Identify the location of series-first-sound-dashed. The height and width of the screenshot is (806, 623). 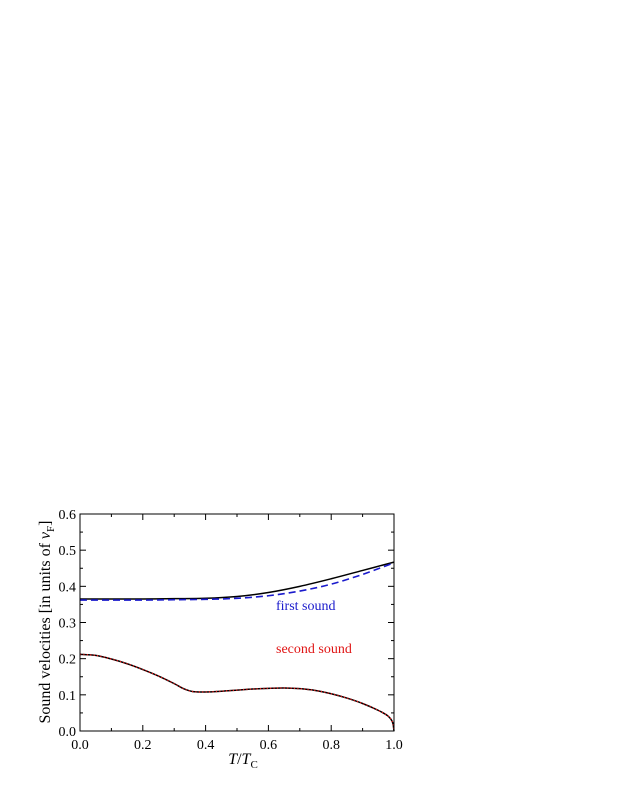
(237, 581).